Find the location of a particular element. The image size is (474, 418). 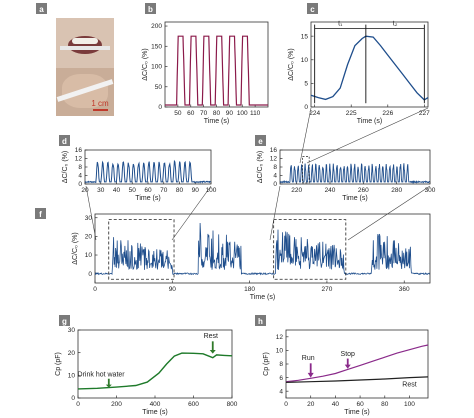

x-tick-label-e-1: 240 is located at coordinates (330, 190).